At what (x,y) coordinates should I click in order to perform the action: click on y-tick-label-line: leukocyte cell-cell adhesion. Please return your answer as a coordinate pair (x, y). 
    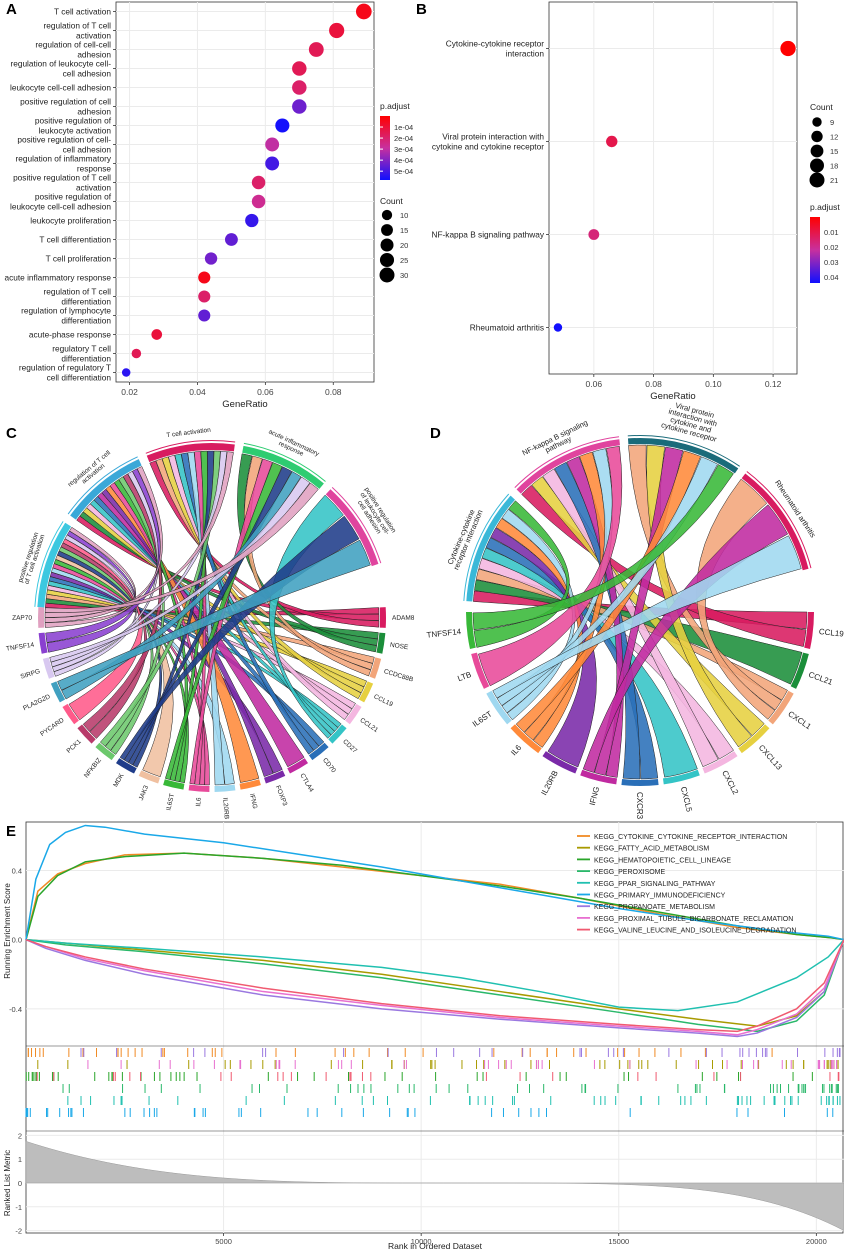
    Looking at the image, I should click on (60, 206).